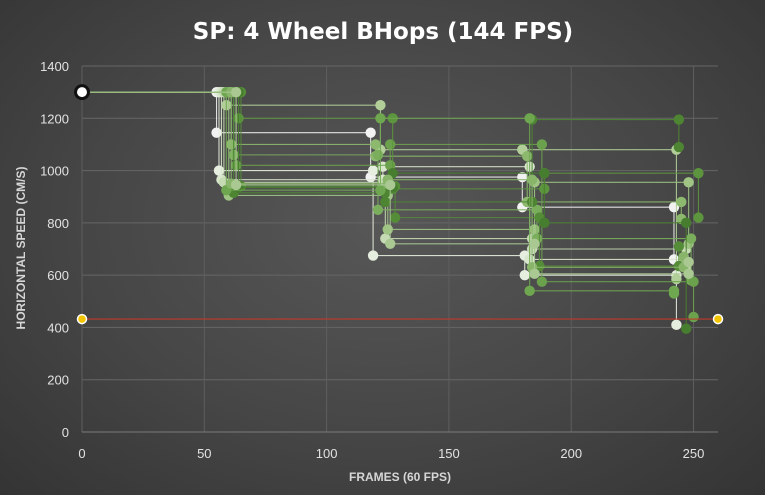 This screenshot has height=495, width=765. Describe the element at coordinates (400, 477) in the screenshot. I see `x-axis-label: FRAMES (60 FPS)` at that location.